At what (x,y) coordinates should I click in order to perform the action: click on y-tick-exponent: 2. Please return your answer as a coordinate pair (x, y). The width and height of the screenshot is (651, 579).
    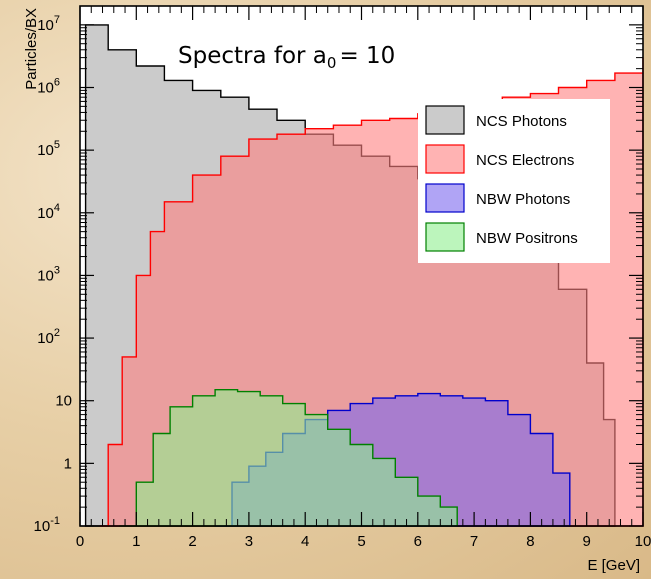
    Looking at the image, I should click on (57, 333).